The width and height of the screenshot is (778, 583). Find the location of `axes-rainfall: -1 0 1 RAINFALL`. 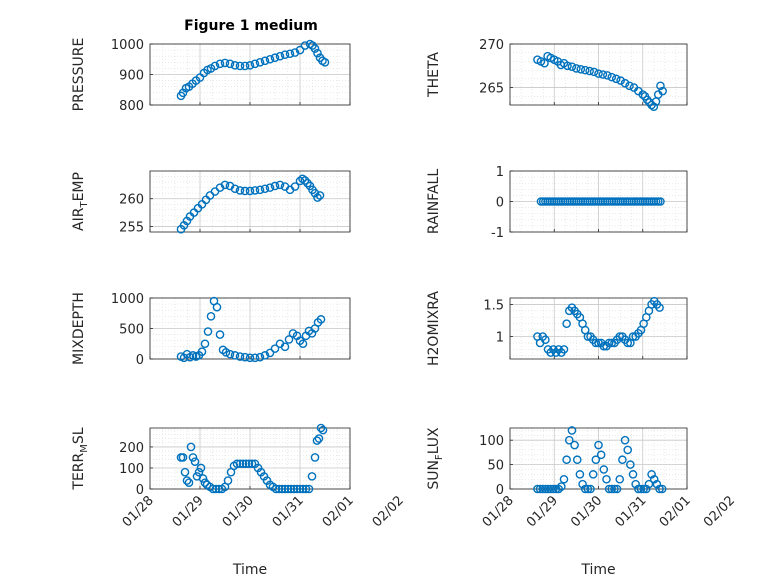

axes-rainfall: -1 0 1 RAINFALL is located at coordinates (557, 203).